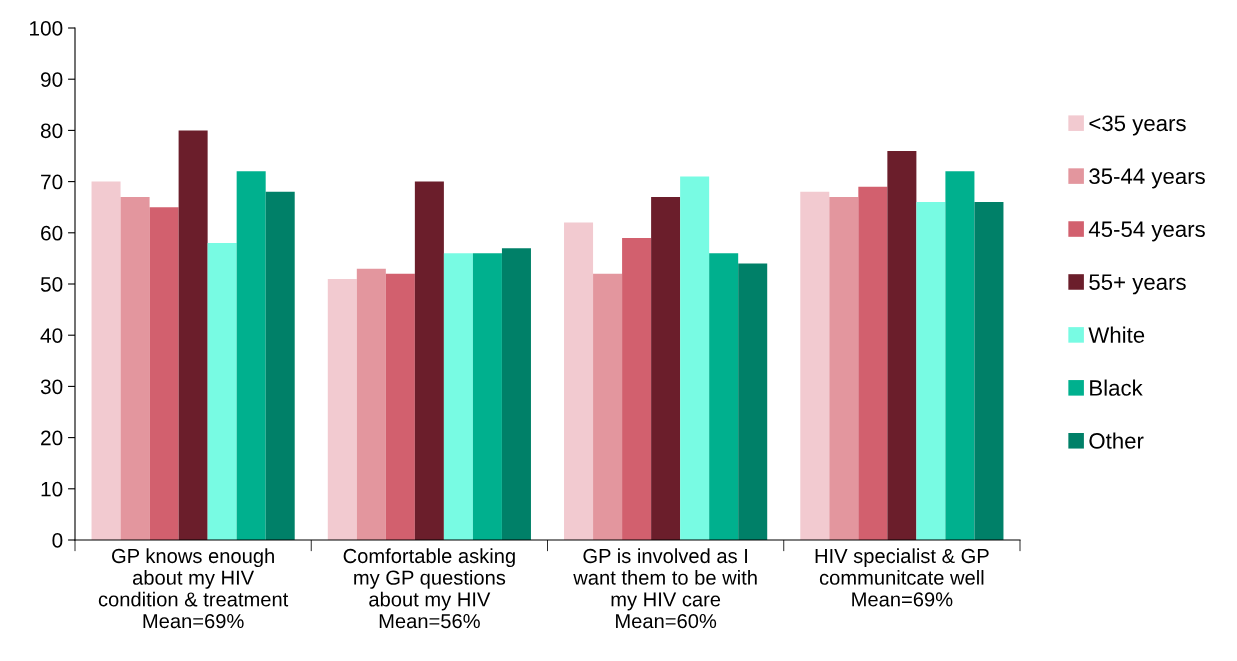 The height and width of the screenshot is (661, 1237). I want to click on legend-label: 45-54 years, so click(1146, 231).